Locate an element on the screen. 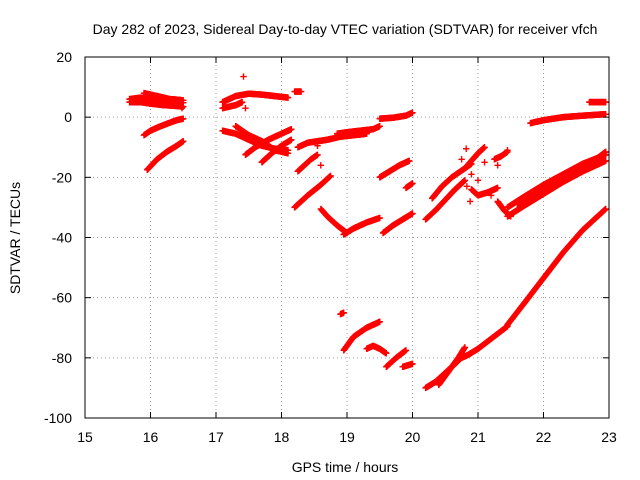 The height and width of the screenshot is (480, 640). series-arc-h2 is located at coordinates (361, 336).